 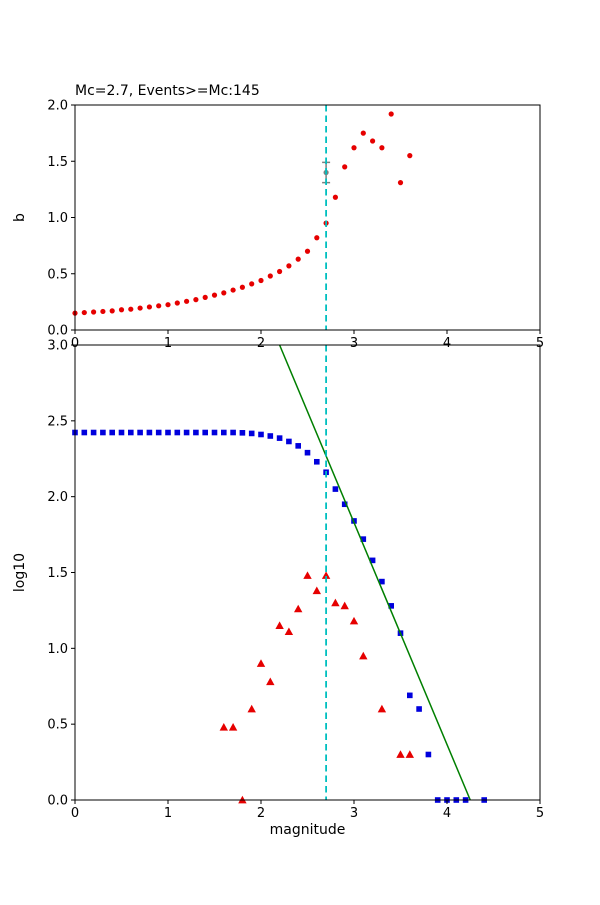 What do you see at coordinates (20, 572) in the screenshot?
I see `y-axis-label: log10` at bounding box center [20, 572].